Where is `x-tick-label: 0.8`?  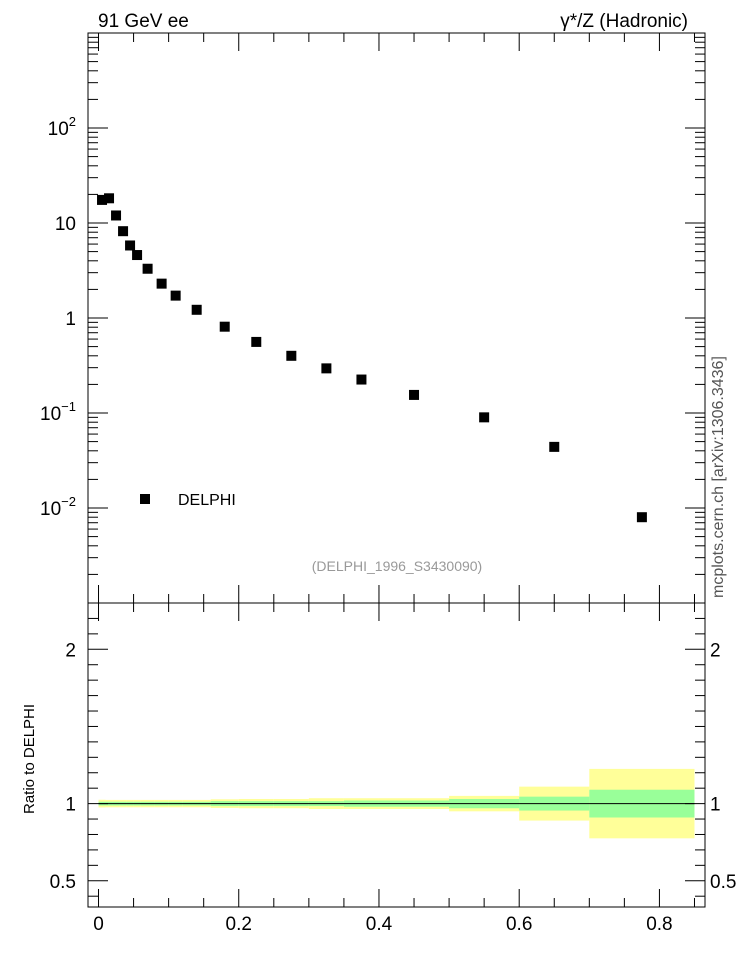
x-tick-label: 0.8 is located at coordinates (659, 924).